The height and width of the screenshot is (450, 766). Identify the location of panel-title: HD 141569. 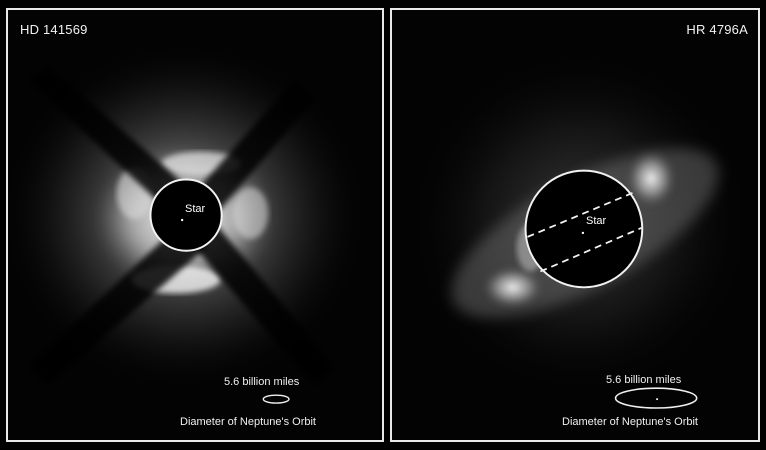
(54, 29).